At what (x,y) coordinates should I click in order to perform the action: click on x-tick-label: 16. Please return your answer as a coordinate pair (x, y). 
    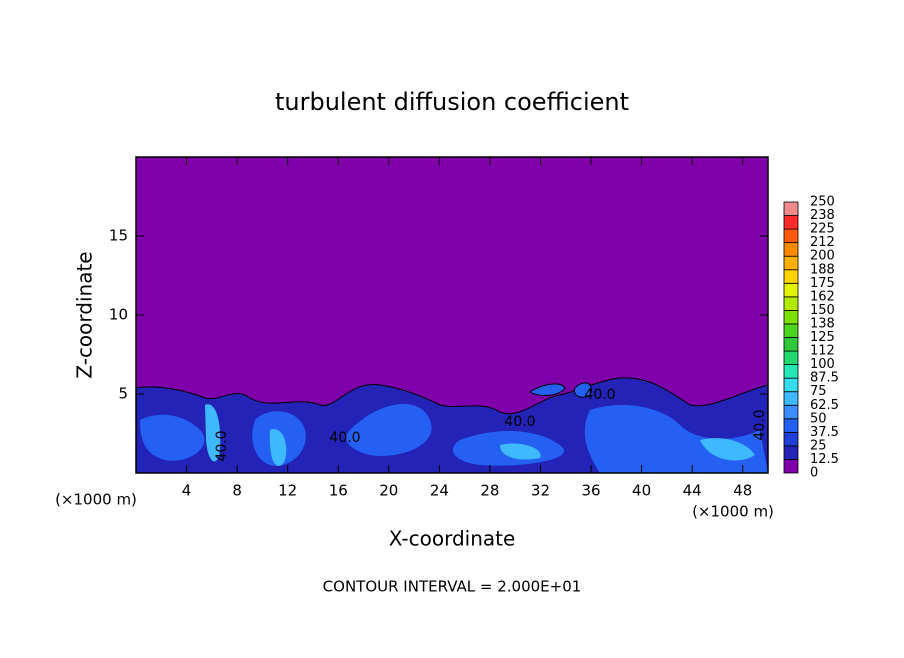
    Looking at the image, I should click on (338, 491).